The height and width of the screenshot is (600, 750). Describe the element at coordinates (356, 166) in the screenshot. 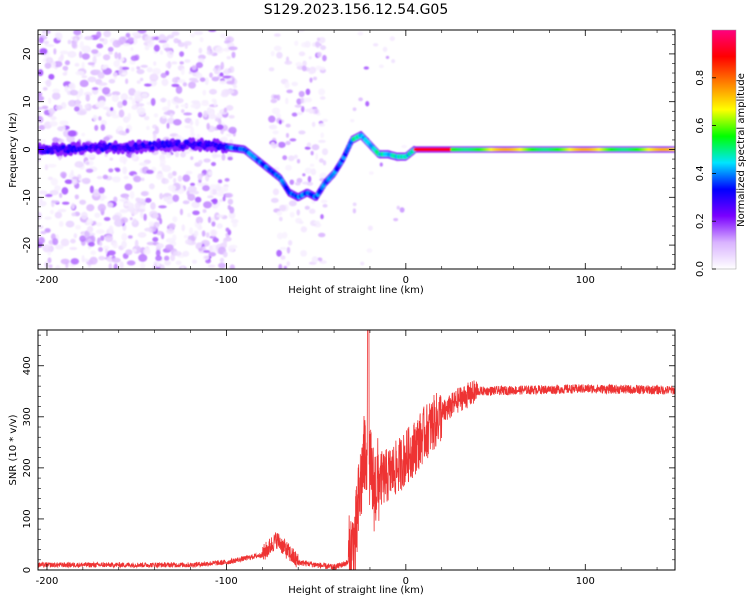

I see `spectrogram-ridge` at that location.